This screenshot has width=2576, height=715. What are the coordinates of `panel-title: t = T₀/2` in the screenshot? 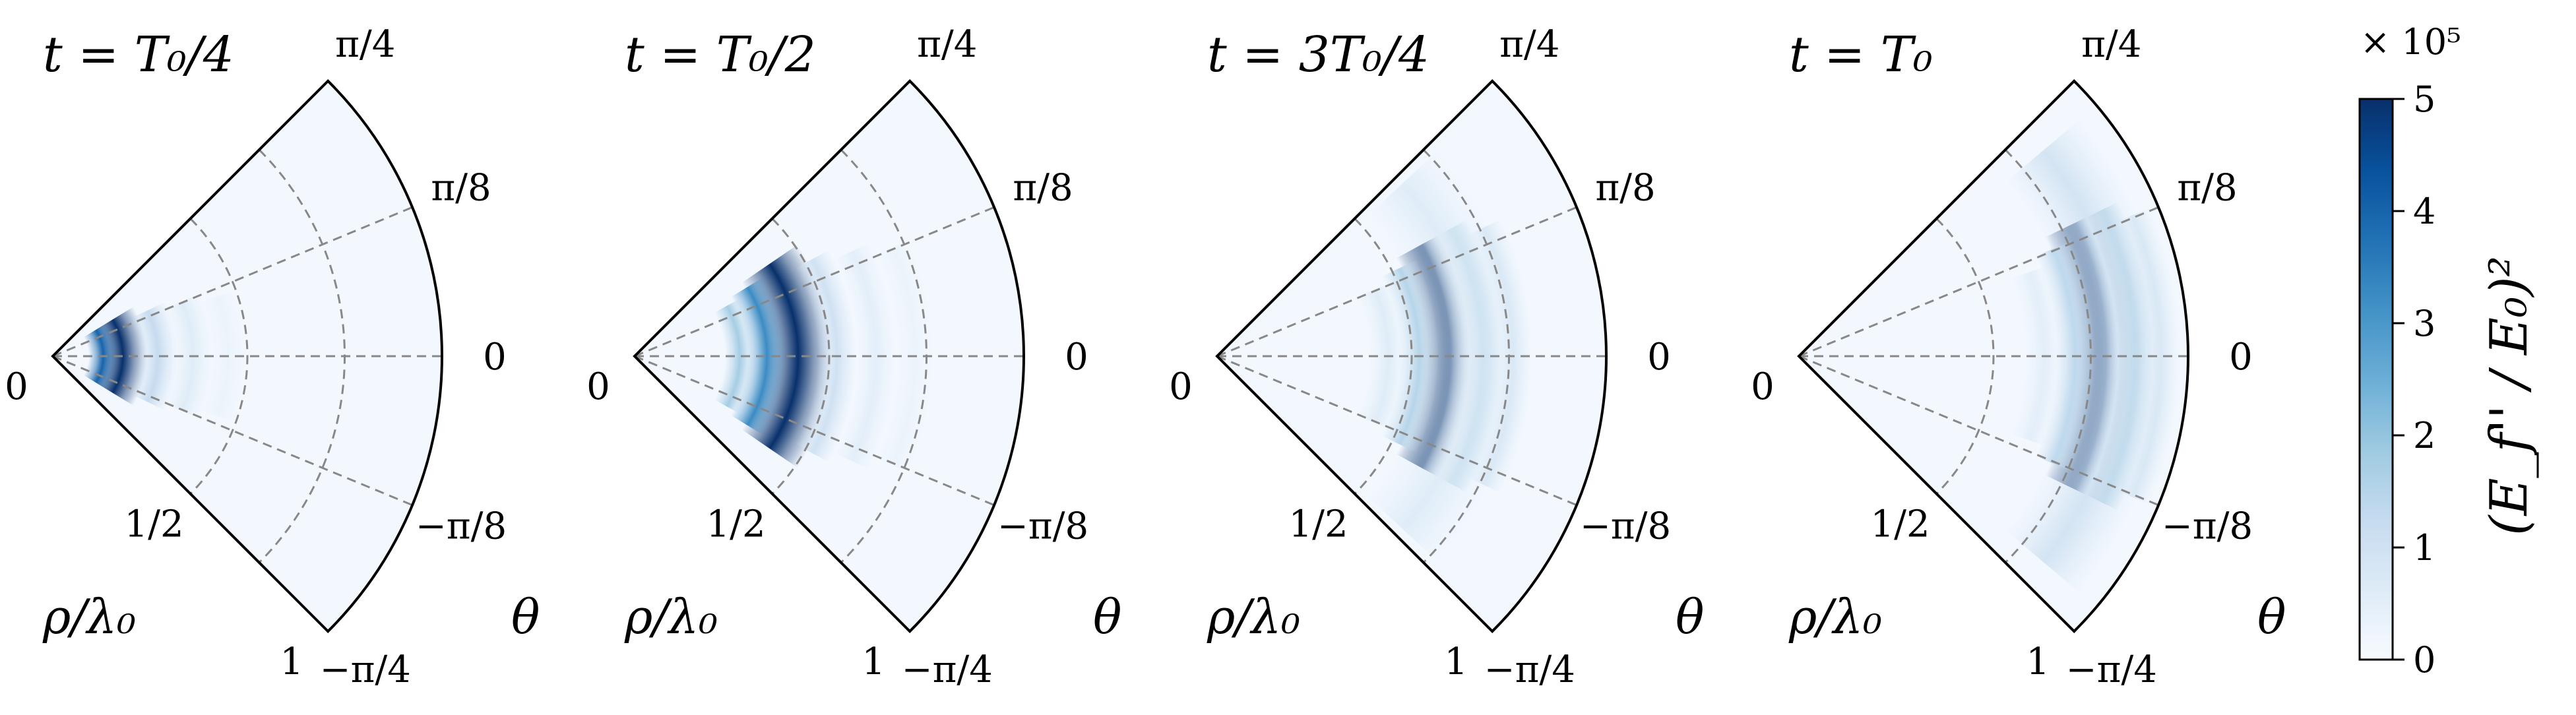 It's located at (721, 54).